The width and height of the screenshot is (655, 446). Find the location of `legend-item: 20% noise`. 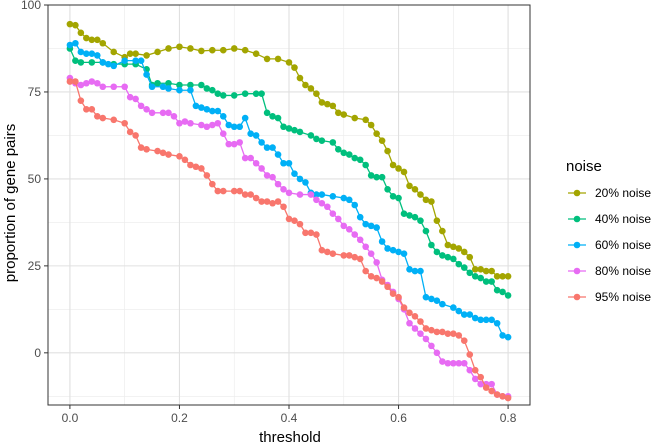

legend-item: 20% noise is located at coordinates (608, 193).